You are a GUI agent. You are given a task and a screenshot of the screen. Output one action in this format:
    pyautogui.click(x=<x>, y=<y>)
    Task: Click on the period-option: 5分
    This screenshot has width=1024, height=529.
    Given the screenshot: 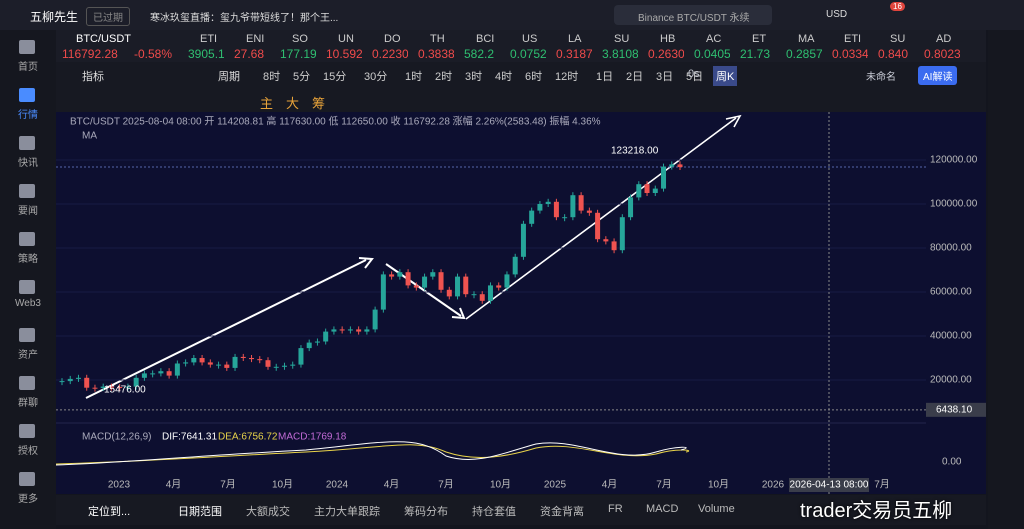 What is the action you would take?
    pyautogui.click(x=302, y=77)
    